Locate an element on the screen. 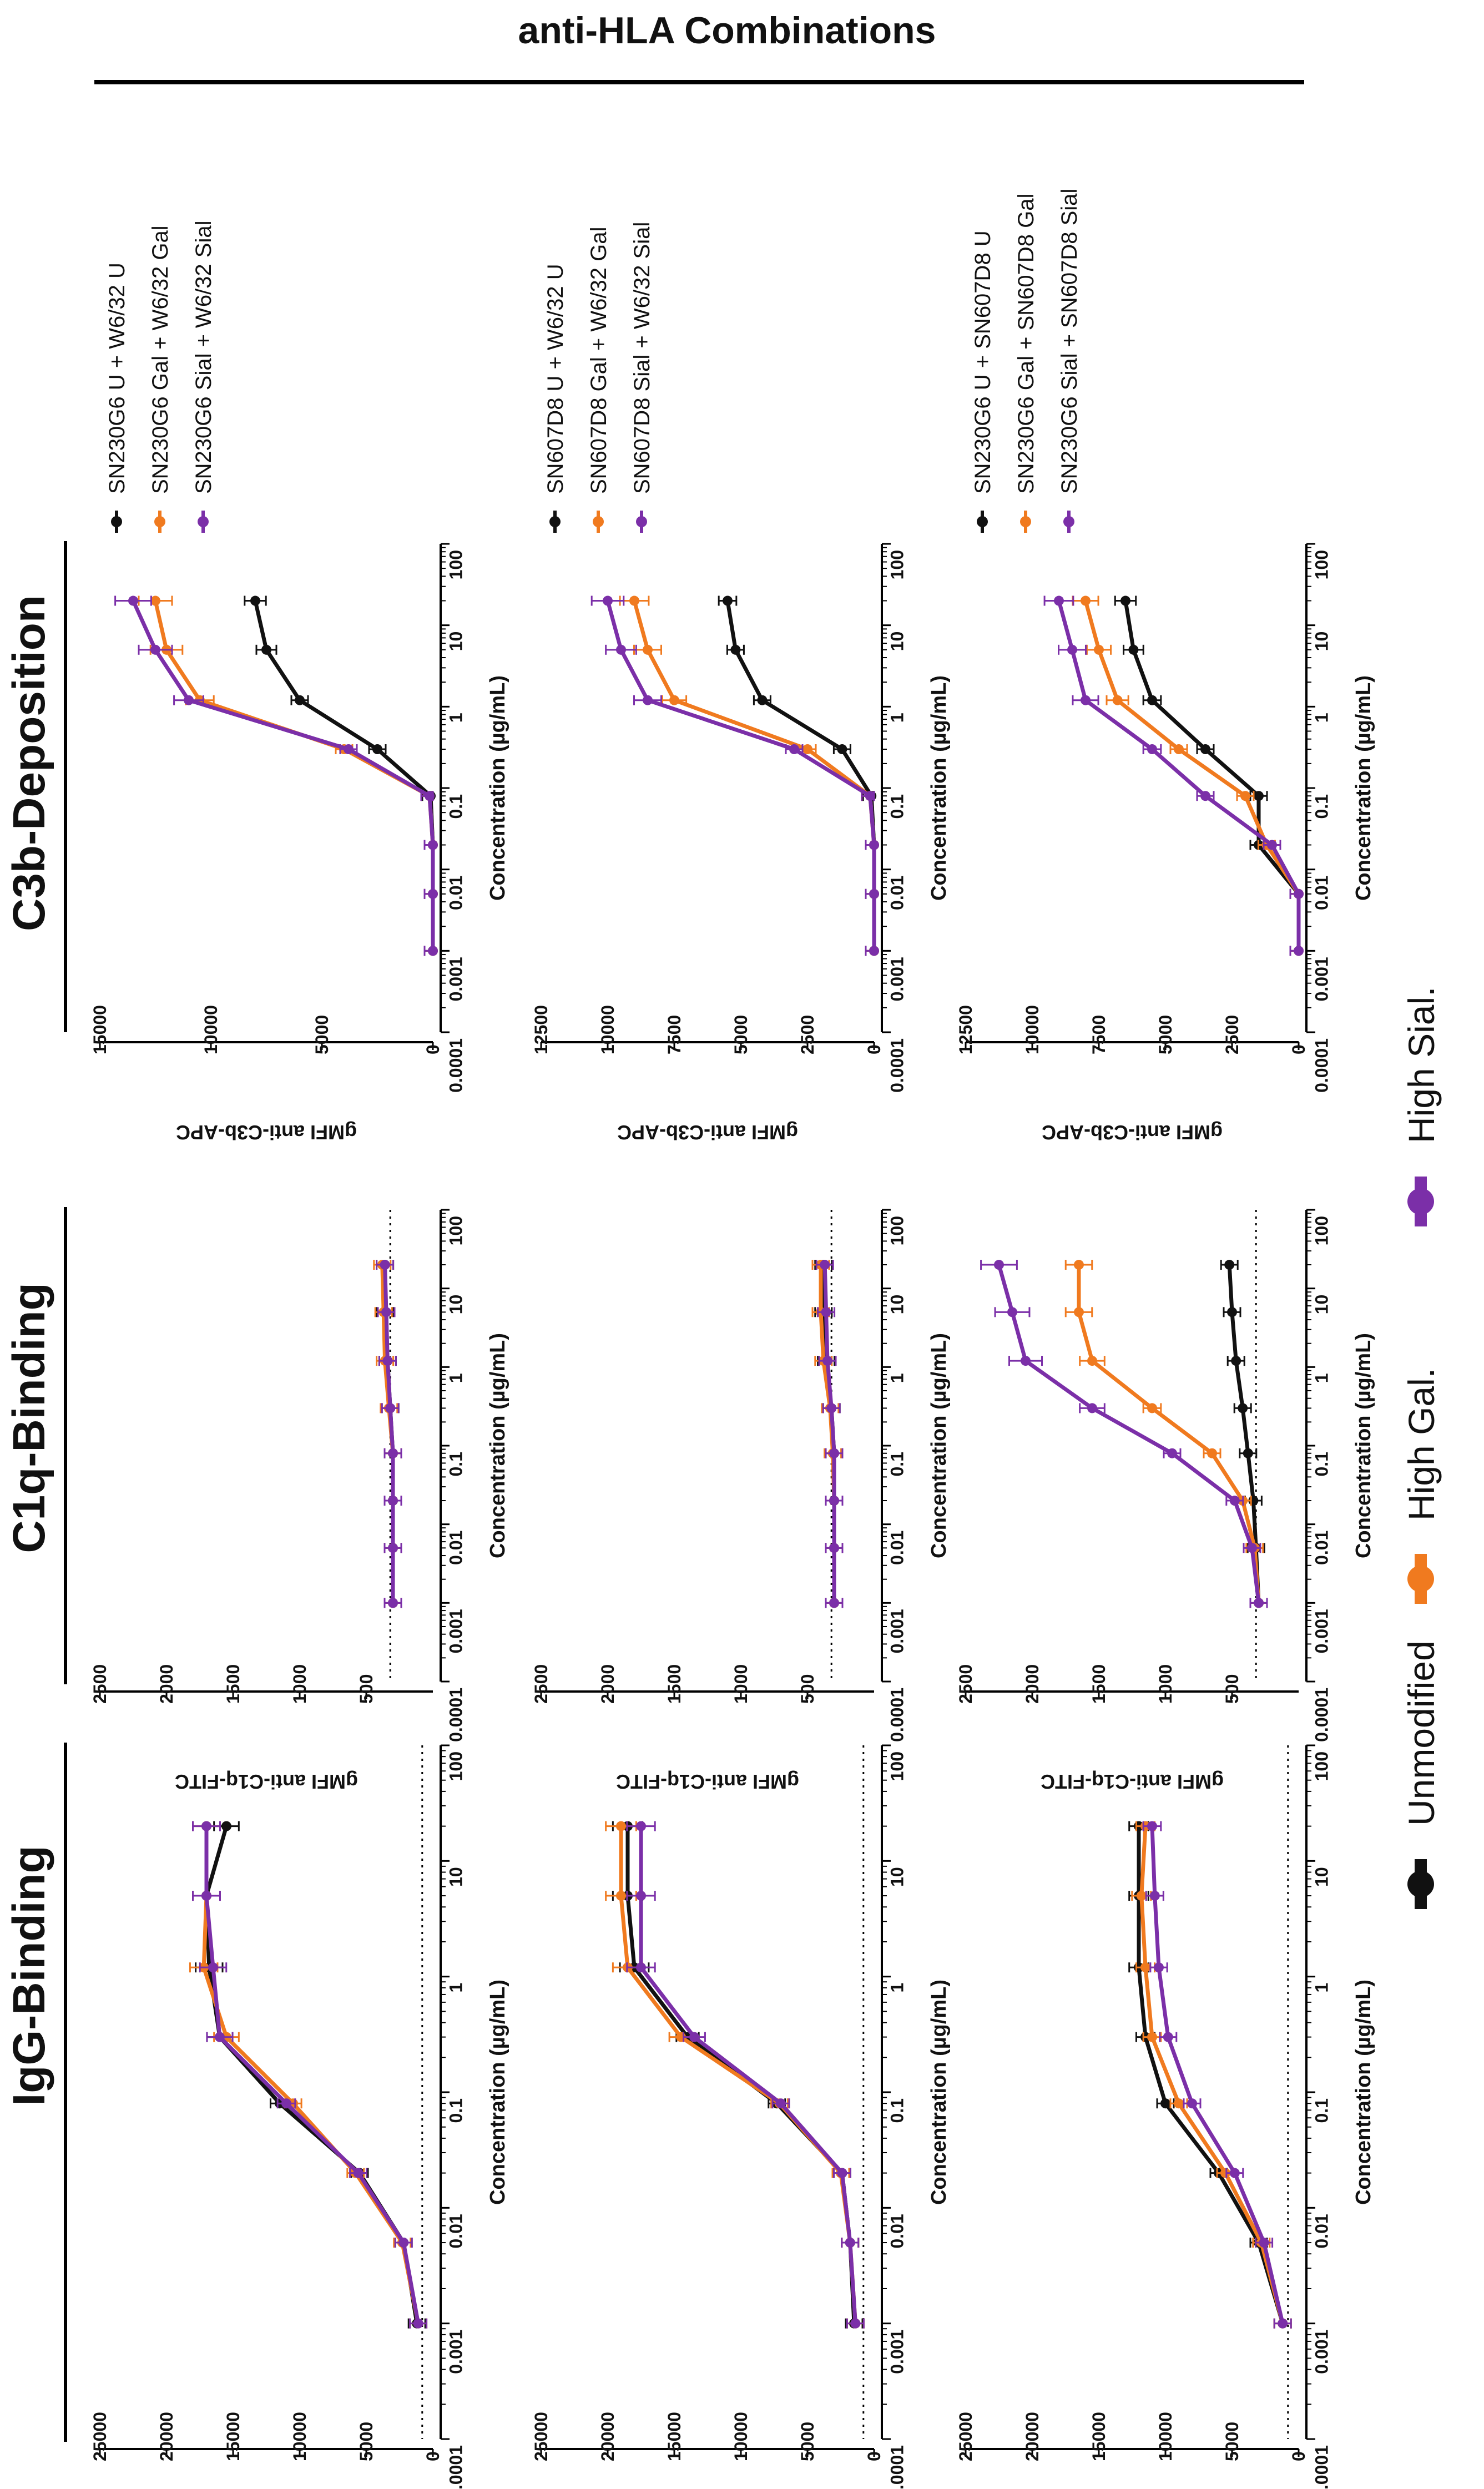 This screenshot has height=2489, width=1484. row-legend-label: SN607D8 Sial + W6/32 Sial is located at coordinates (642, 358).